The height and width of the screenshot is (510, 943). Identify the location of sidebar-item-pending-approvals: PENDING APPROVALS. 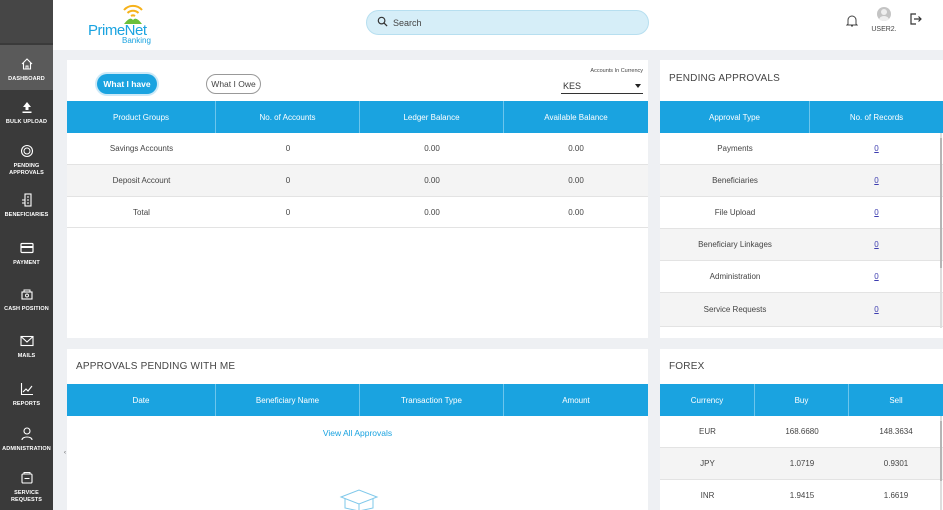
(26, 159).